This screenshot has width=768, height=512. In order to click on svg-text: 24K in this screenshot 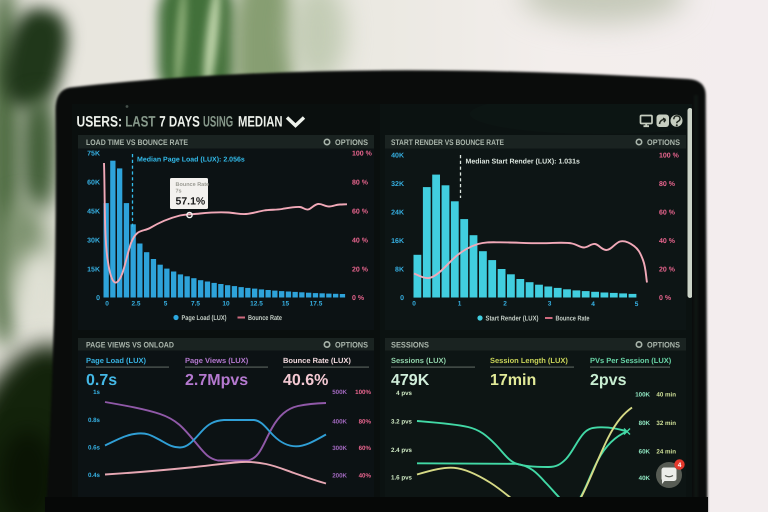, I will do `click(397, 213)`.